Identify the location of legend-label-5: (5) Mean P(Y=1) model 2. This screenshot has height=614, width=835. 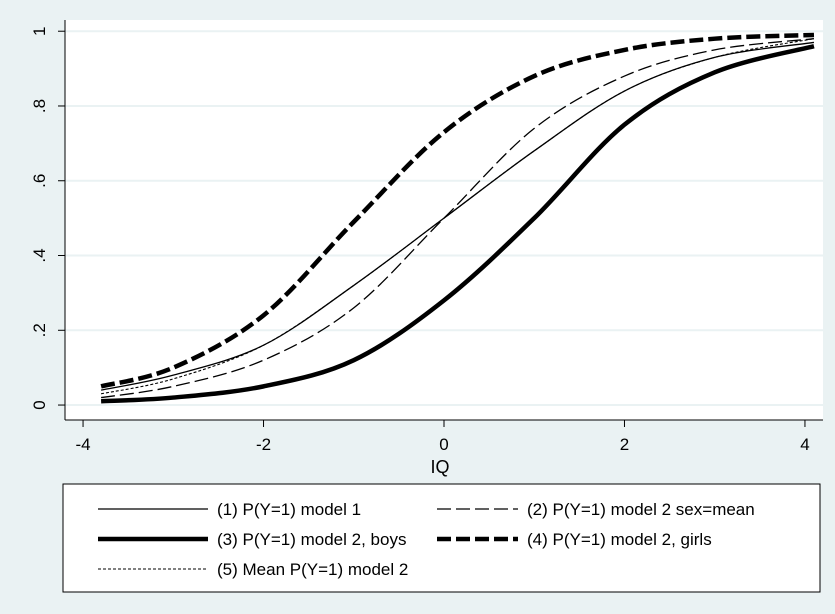
(312, 569).